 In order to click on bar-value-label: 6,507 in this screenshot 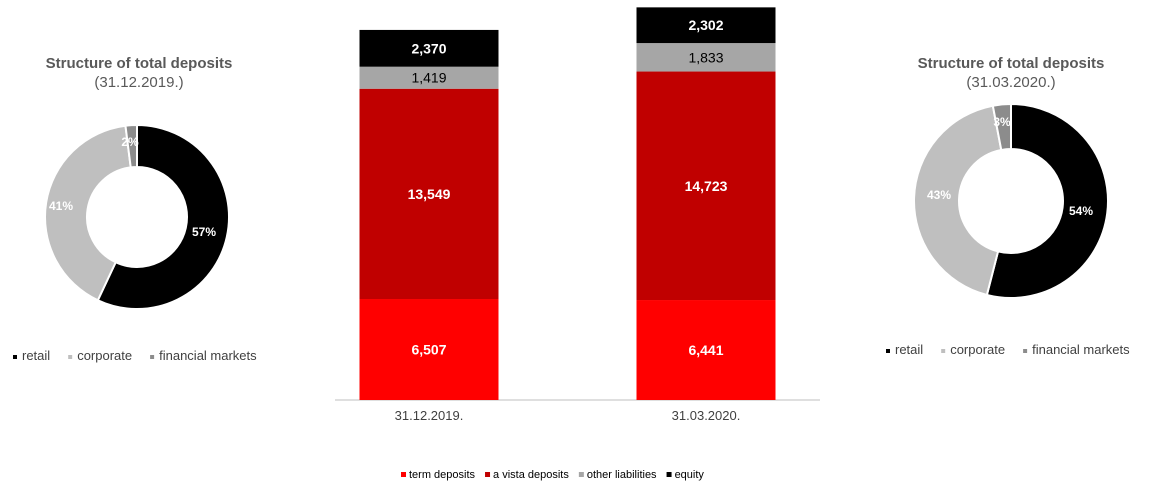, I will do `click(428, 350)`.